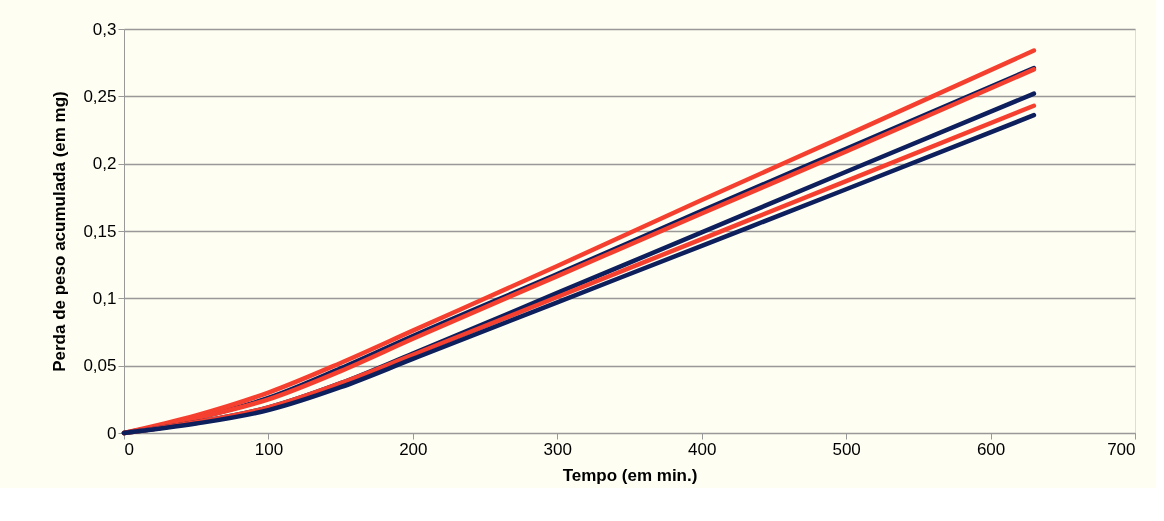  What do you see at coordinates (991, 449) in the screenshot?
I see `x-tick-label: 600` at bounding box center [991, 449].